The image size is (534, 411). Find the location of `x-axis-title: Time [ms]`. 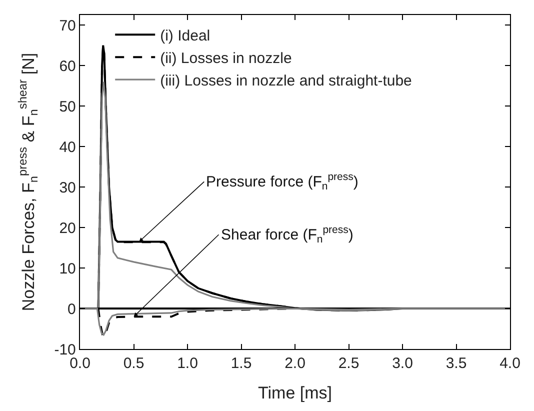

x-axis-title: Time [ms] is located at coordinates (295, 393).